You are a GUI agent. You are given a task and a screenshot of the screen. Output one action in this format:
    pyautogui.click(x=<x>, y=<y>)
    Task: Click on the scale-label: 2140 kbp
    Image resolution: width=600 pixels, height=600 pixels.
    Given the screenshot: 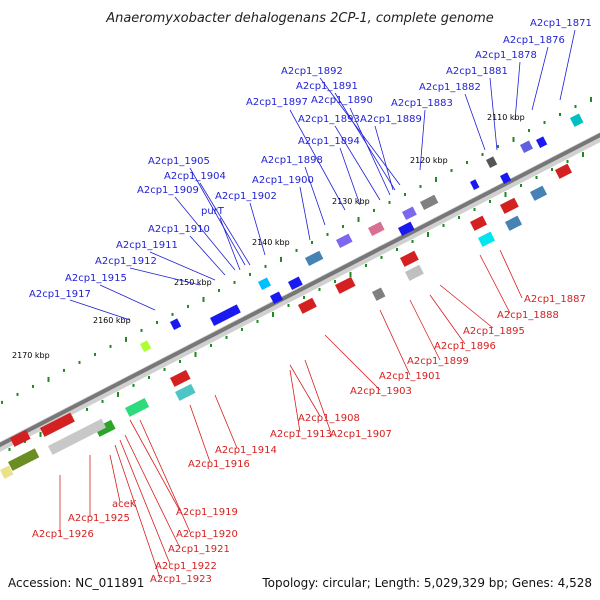 What is the action you would take?
    pyautogui.click(x=271, y=242)
    